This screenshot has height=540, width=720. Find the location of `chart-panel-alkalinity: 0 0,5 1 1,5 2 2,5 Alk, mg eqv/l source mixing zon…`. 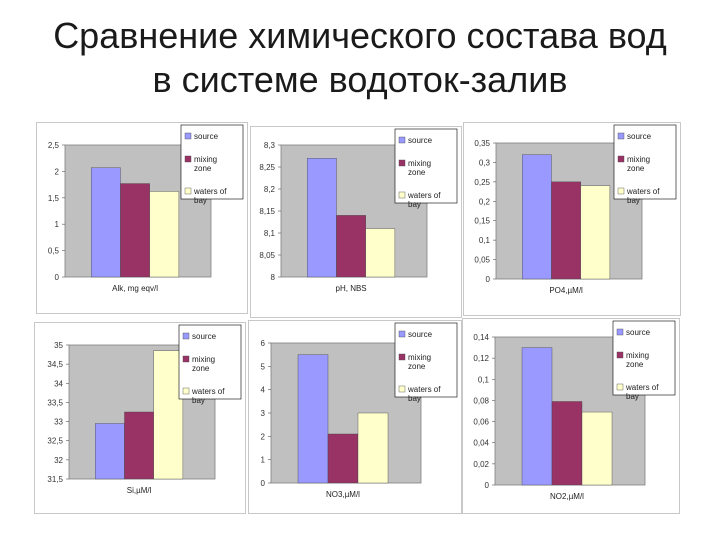

chart-panel-alkalinity: 0 0,5 1 1,5 2 2,5 Alk, mg eqv/l source mixing zon… is located at coordinates (142, 218).